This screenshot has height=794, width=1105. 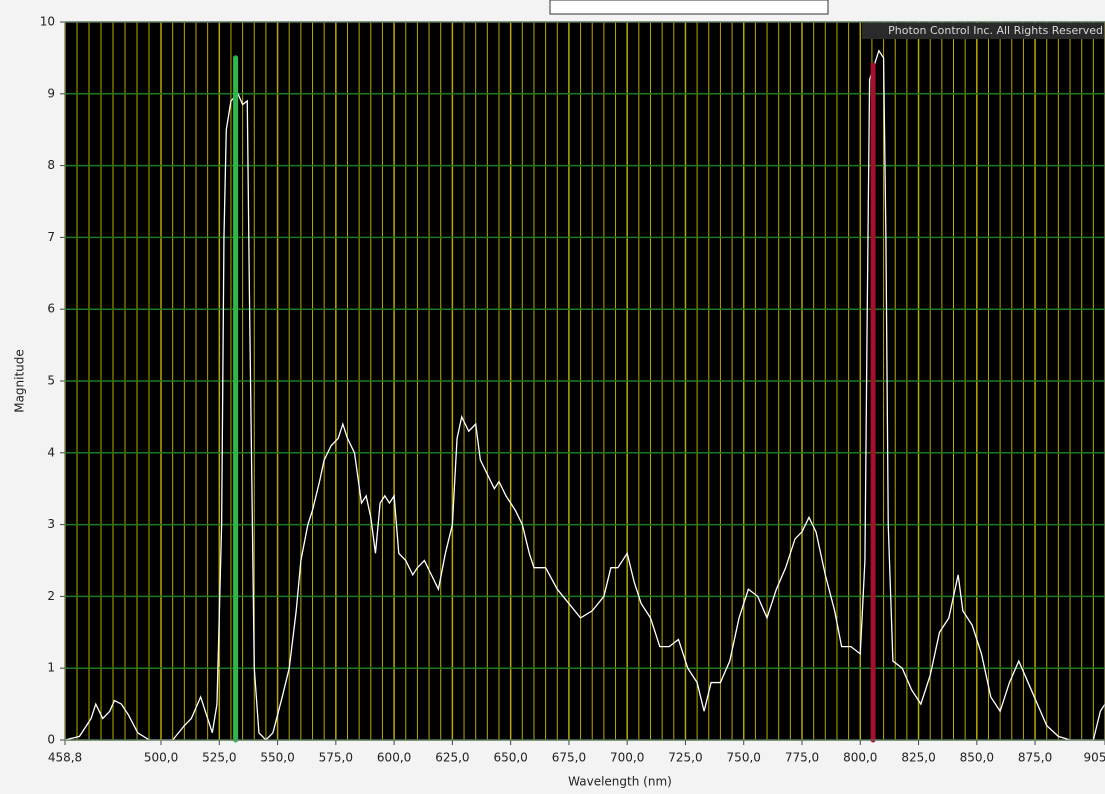 What do you see at coordinates (219, 758) in the screenshot?
I see `x-tick-label: 525,0` at bounding box center [219, 758].